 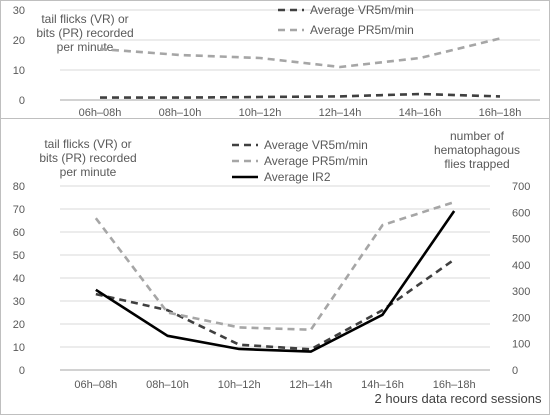 I want to click on legend-label: Average IR2, so click(x=297, y=177).